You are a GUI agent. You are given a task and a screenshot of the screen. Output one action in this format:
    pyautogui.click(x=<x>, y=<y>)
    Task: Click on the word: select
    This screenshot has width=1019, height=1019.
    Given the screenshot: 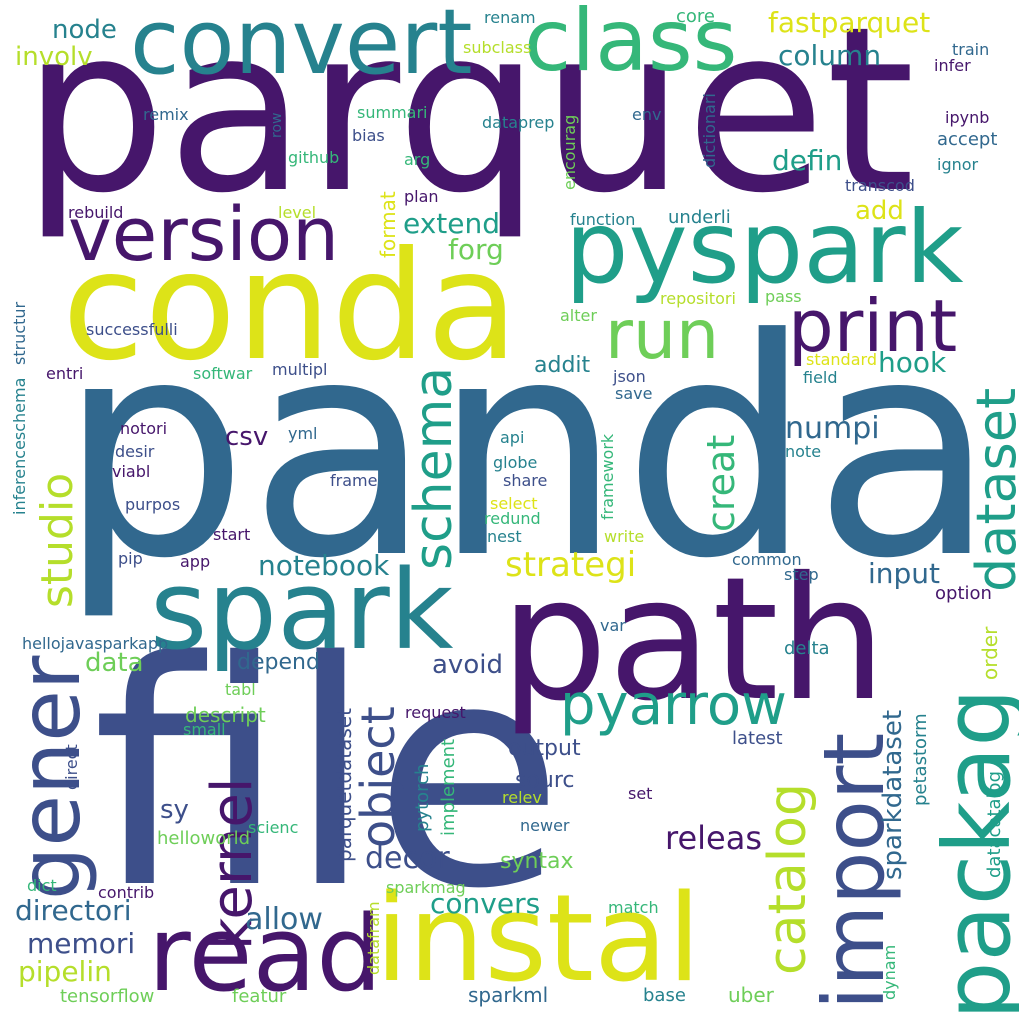 What is the action you would take?
    pyautogui.click(x=514, y=503)
    